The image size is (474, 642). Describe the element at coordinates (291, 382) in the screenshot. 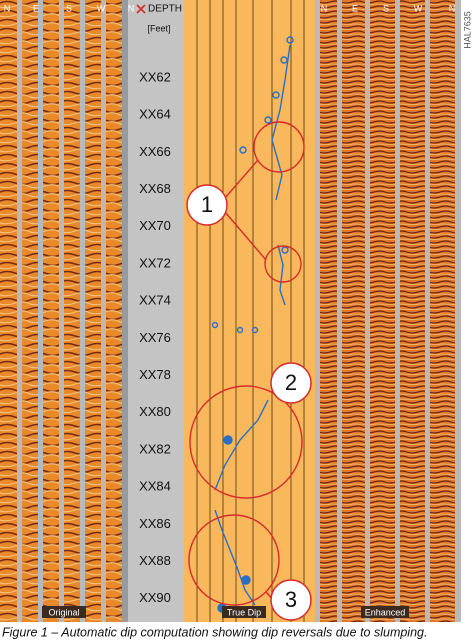

I see `marker-label: 2` at that location.